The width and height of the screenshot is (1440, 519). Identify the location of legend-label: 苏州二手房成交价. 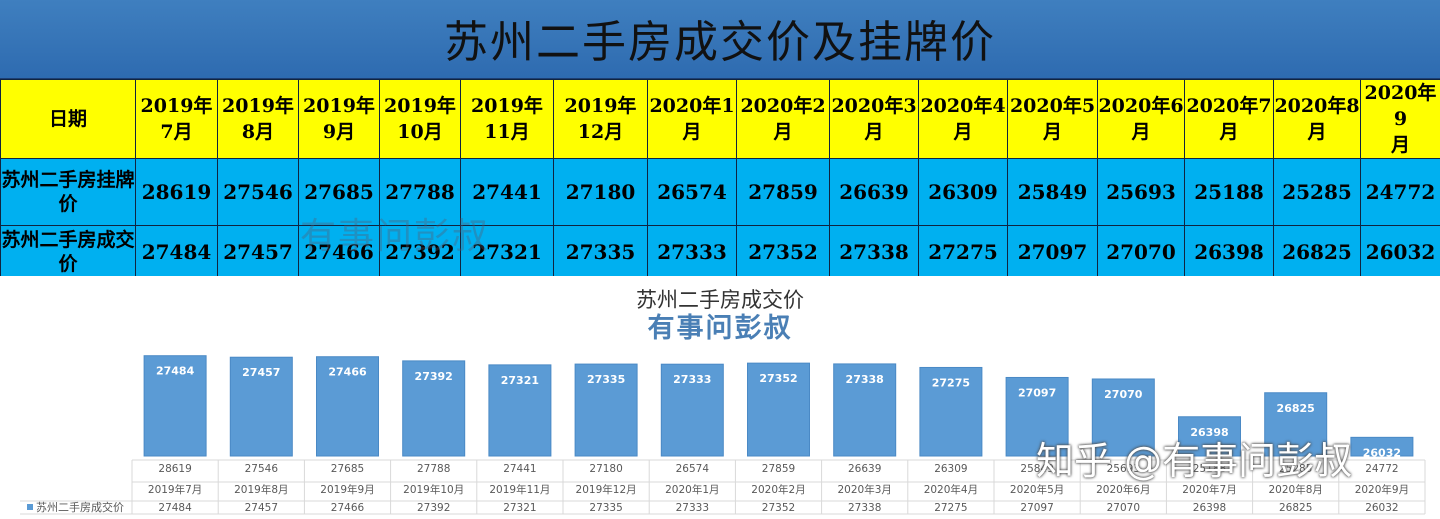
(80, 507).